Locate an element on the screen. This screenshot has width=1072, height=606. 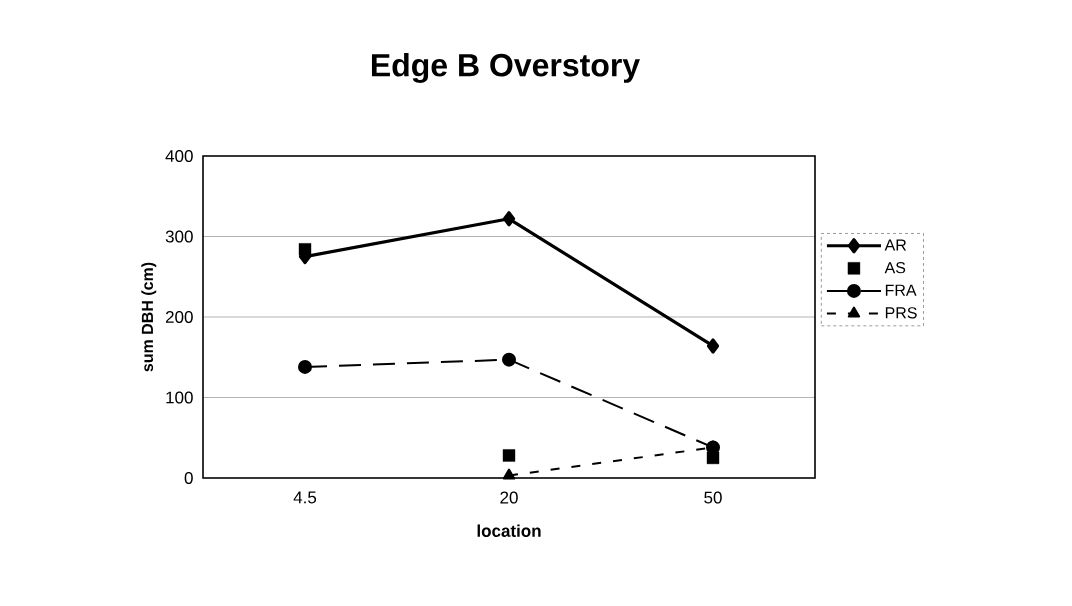
x-axis-title: location is located at coordinates (509, 530).